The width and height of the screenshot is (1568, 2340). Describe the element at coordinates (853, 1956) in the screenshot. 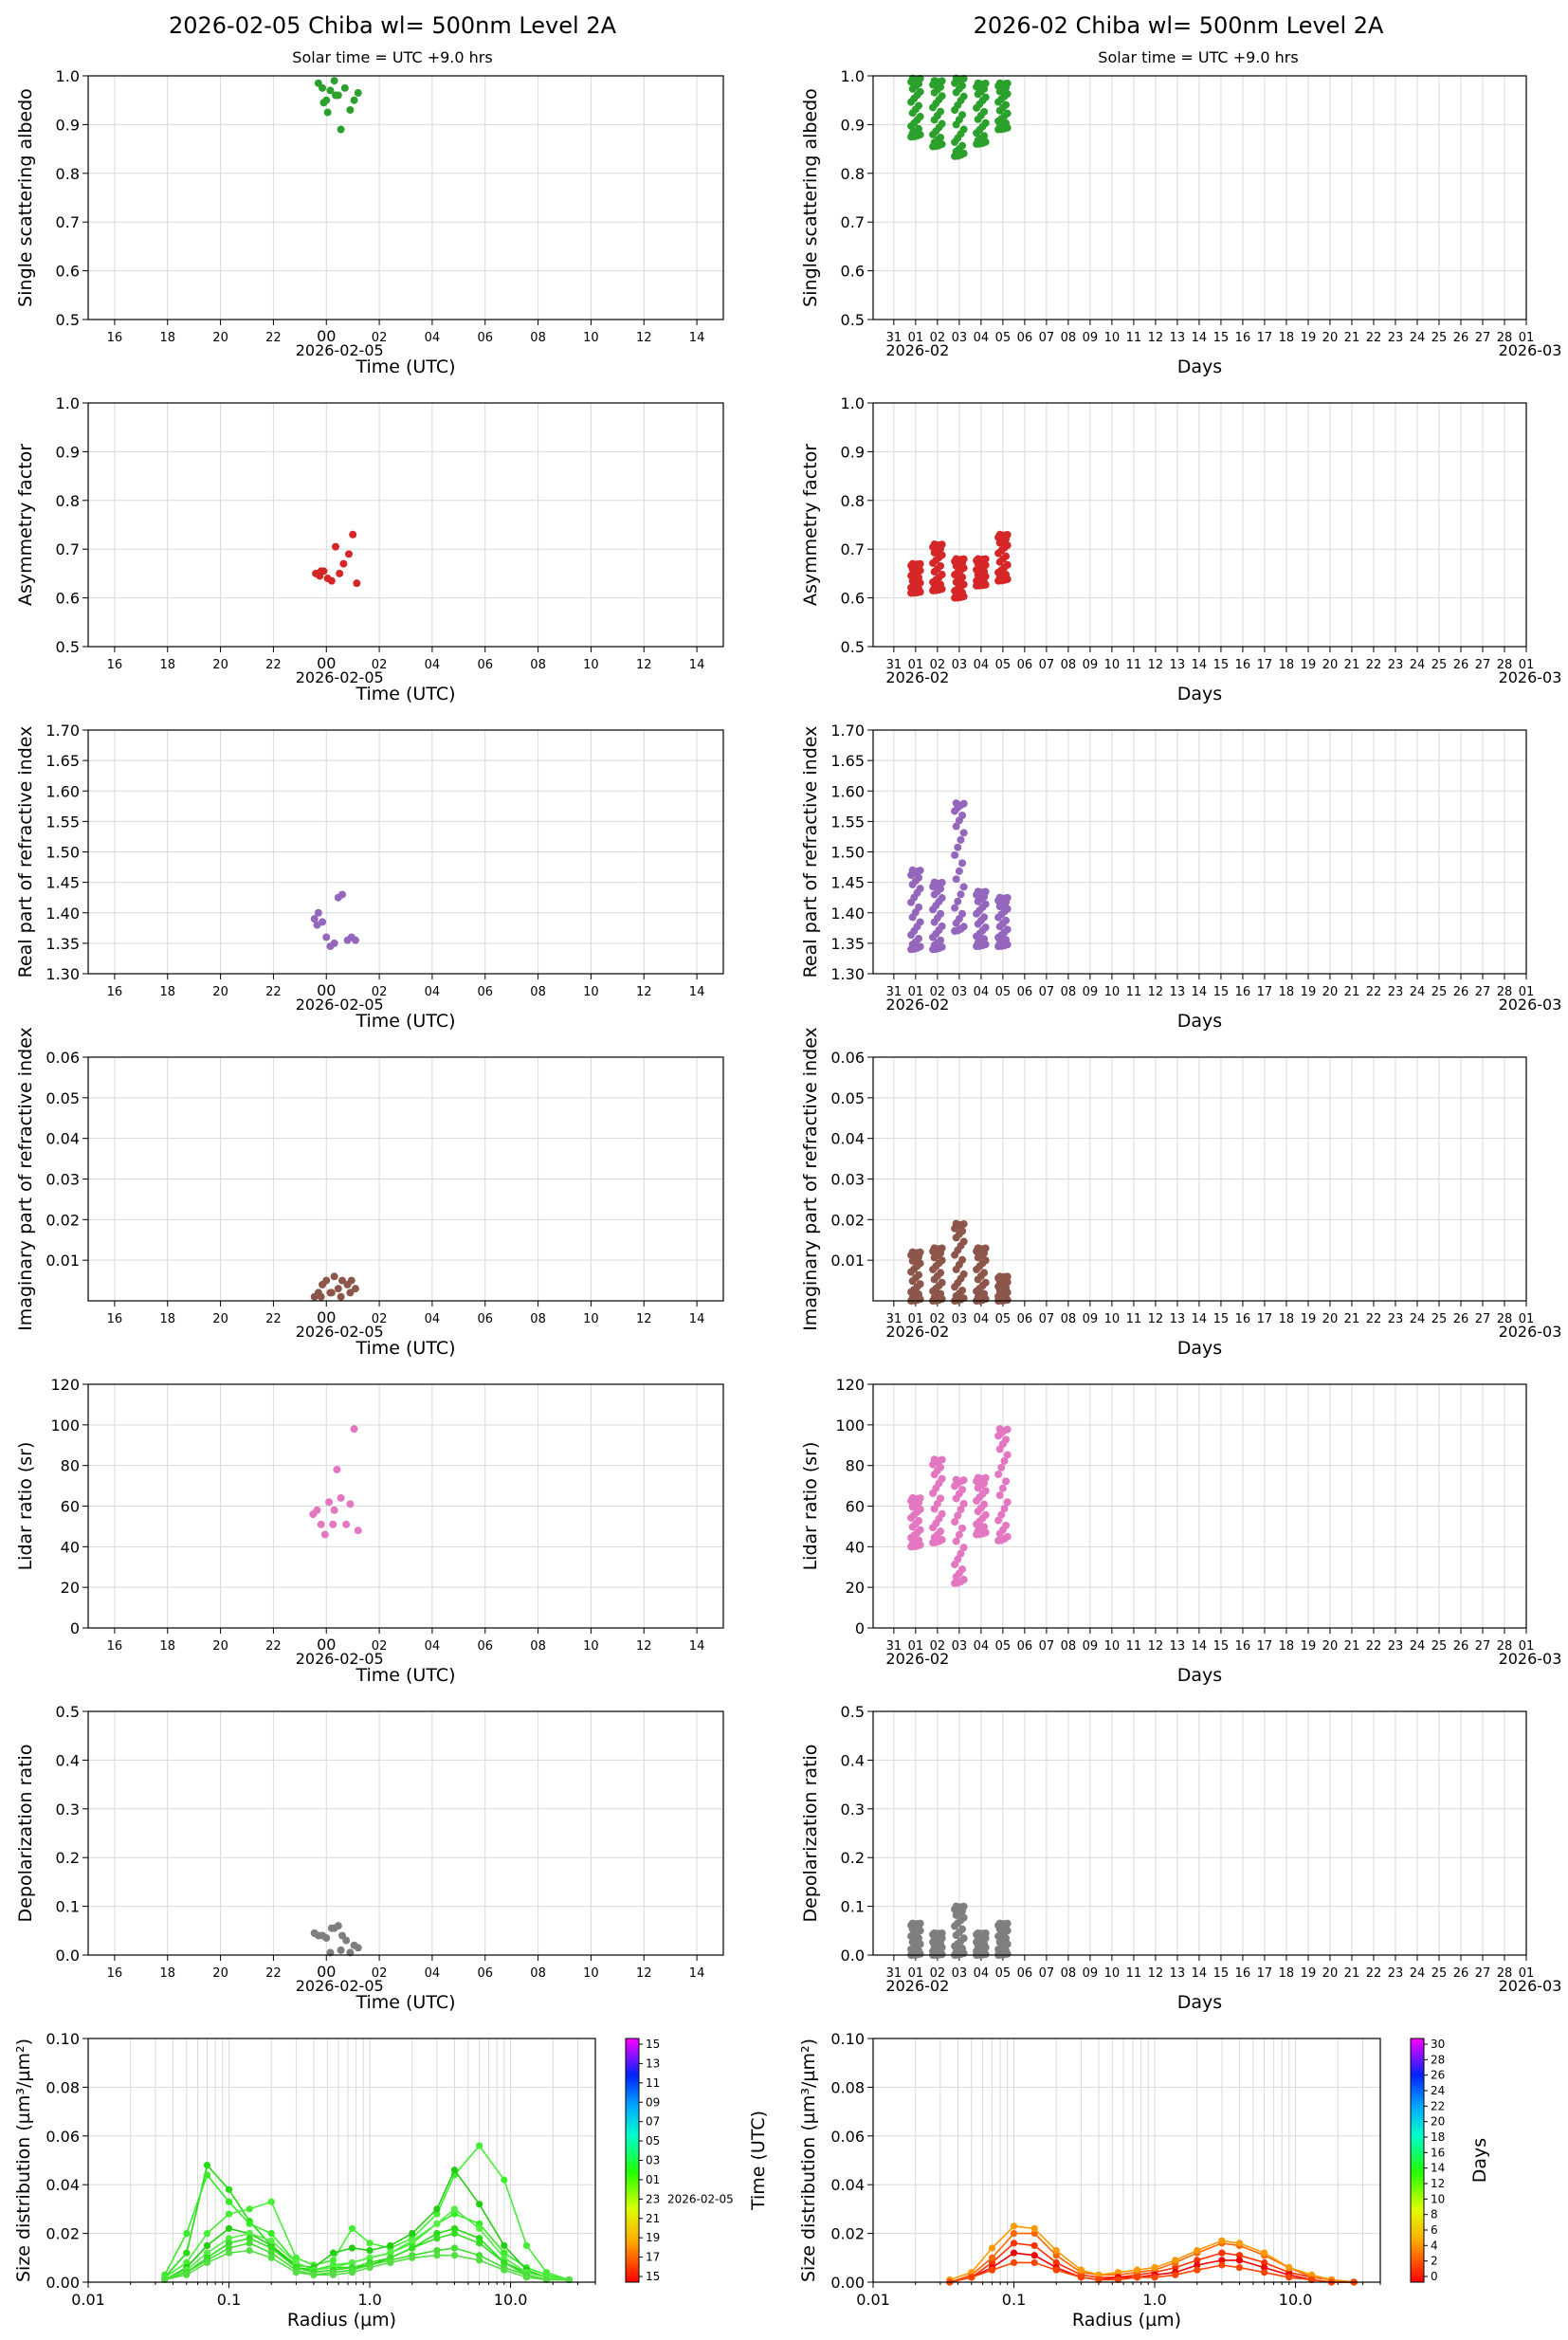

I see `y-tick-label: 0.0` at that location.